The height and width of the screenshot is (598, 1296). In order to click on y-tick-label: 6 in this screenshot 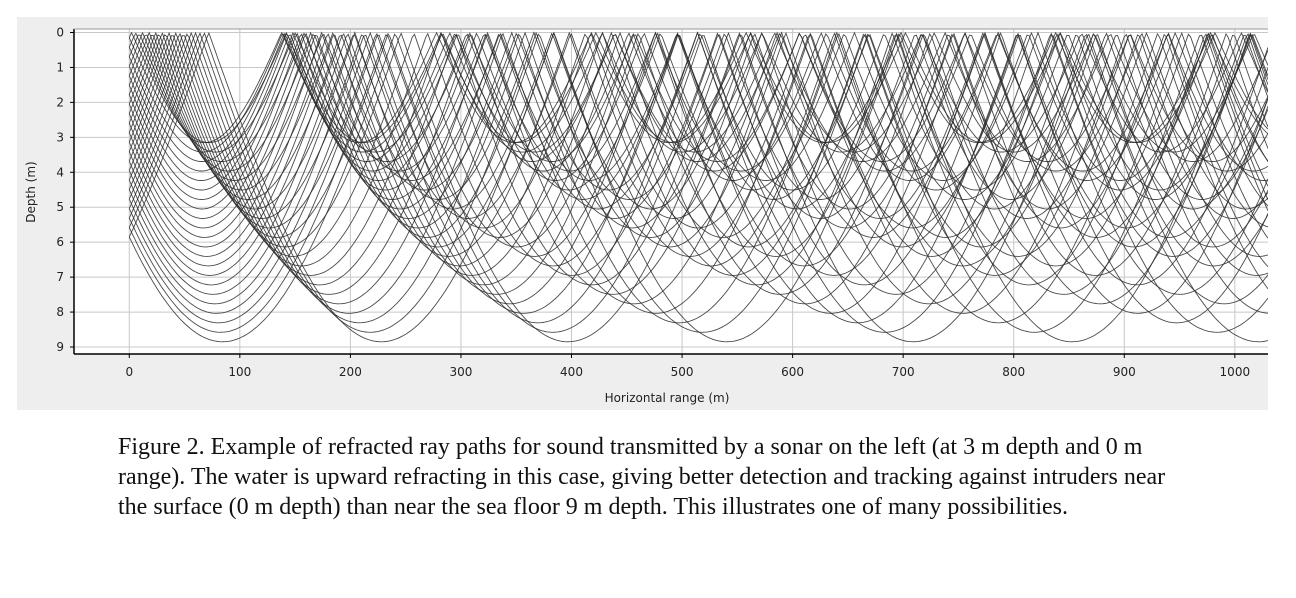, I will do `click(60, 242)`.